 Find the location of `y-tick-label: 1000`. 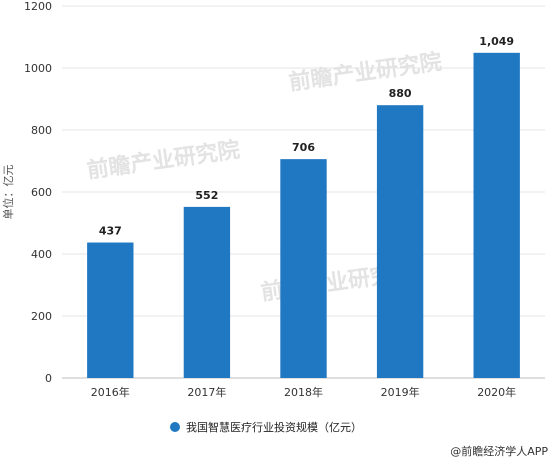

y-tick-label: 1000 is located at coordinates (38, 68).